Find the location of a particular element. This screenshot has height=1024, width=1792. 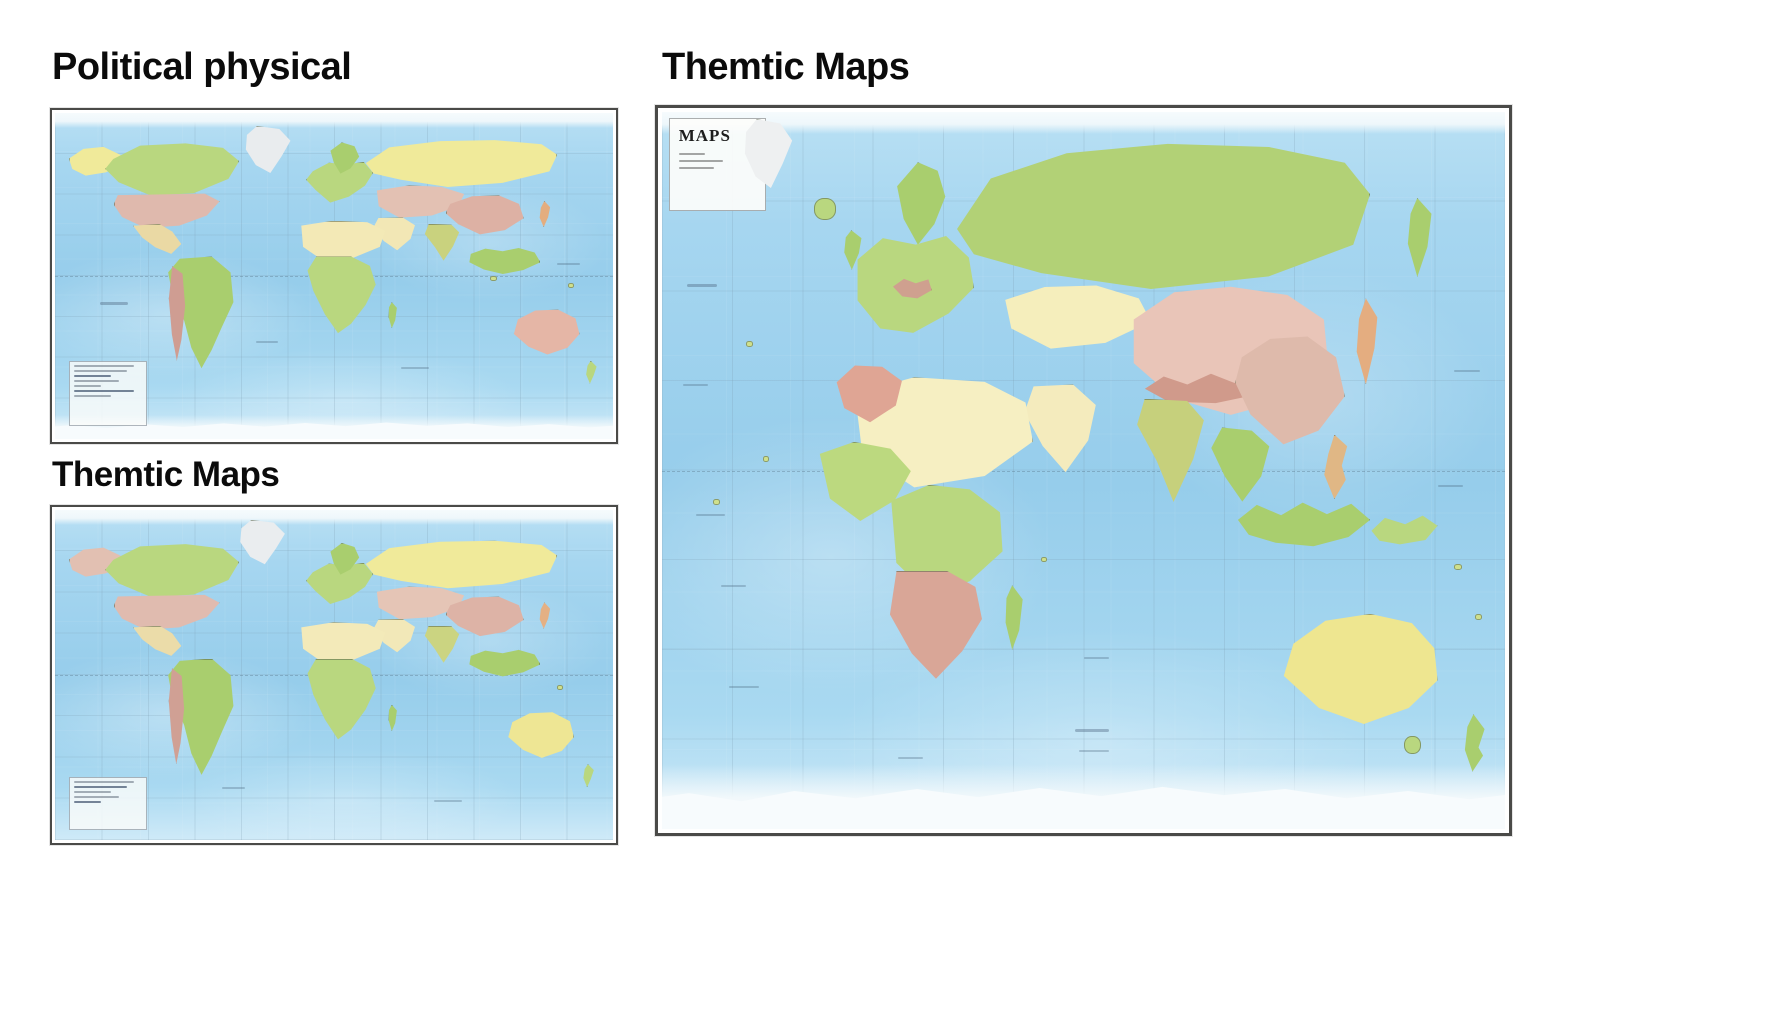

map-legend-box-political-physical is located at coordinates (108, 393).